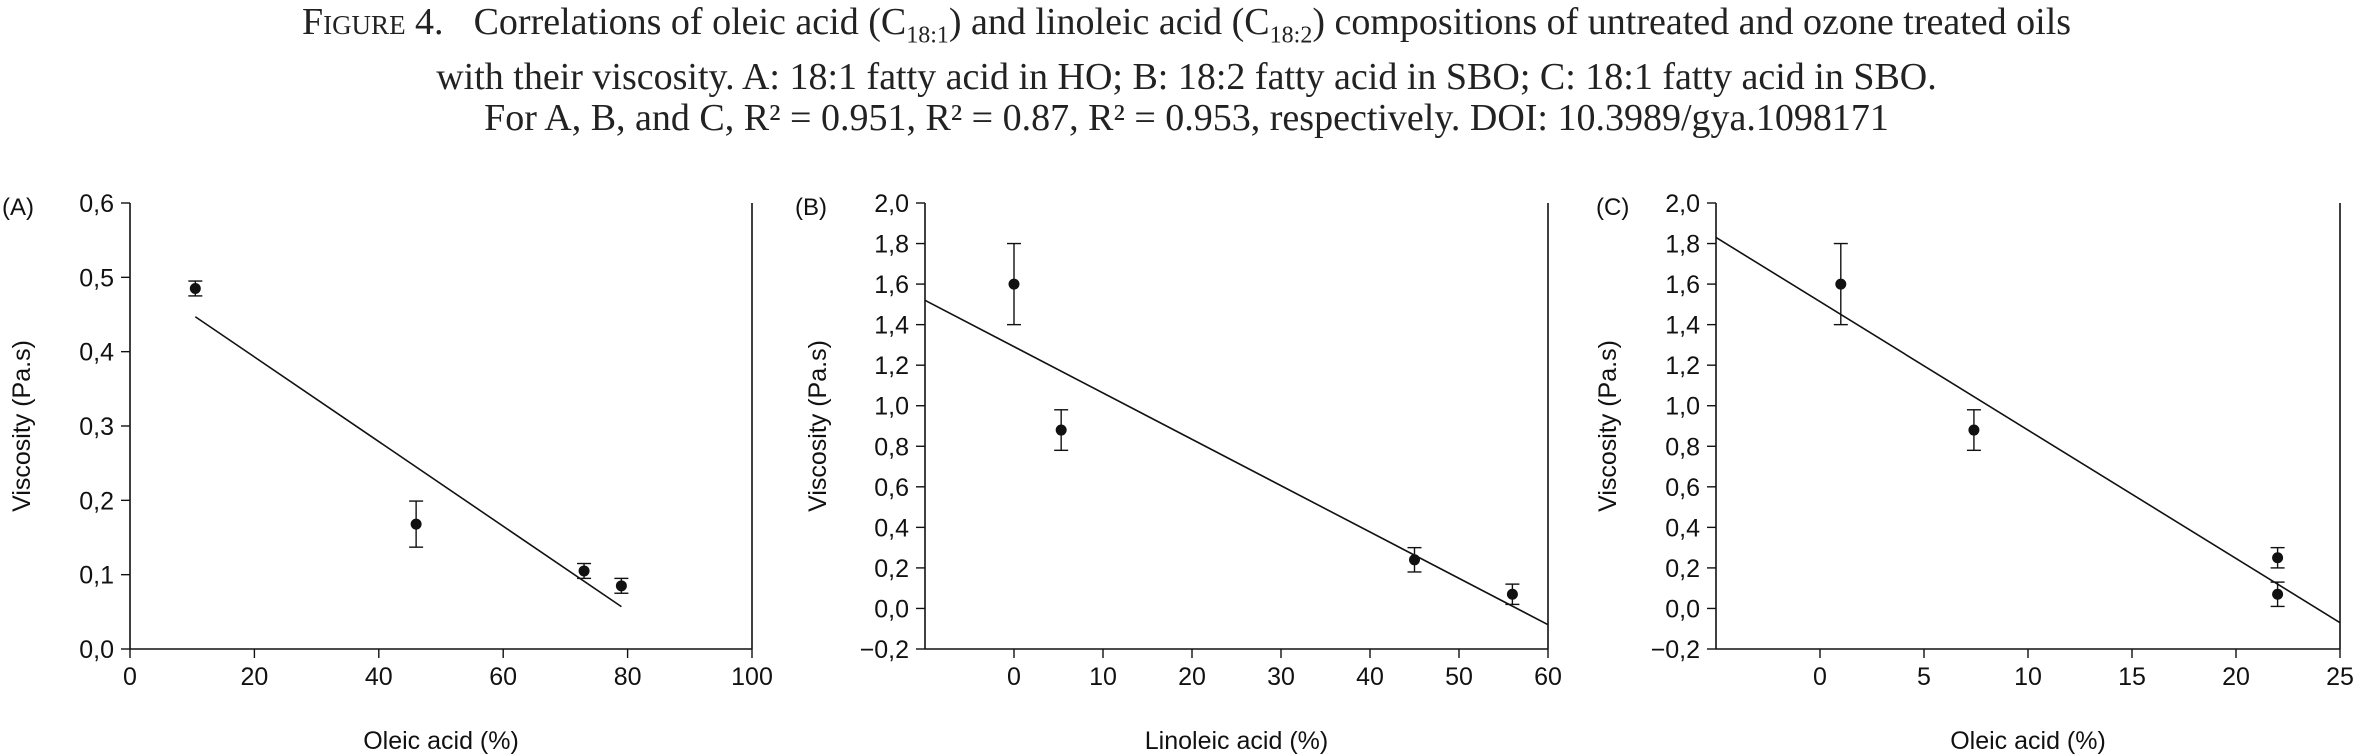  I want to click on y-tick-label: 0,5, so click(96, 278).